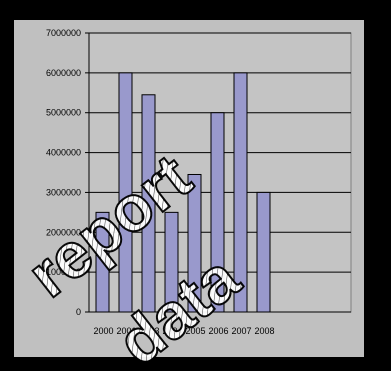 The image size is (391, 371). I want to click on bar-2008, so click(263, 252).